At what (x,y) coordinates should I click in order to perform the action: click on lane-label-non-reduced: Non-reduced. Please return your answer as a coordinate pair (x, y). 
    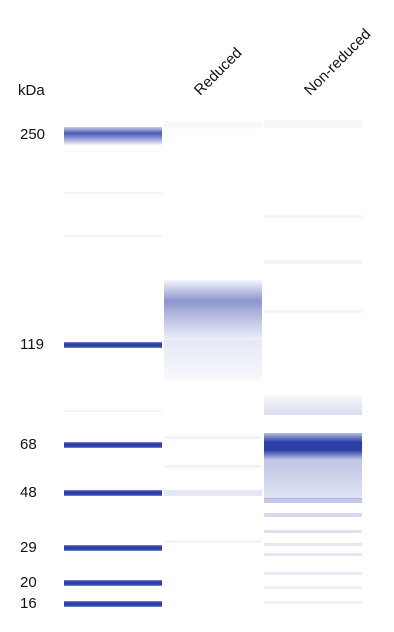
    Looking at the image, I should click on (337, 62).